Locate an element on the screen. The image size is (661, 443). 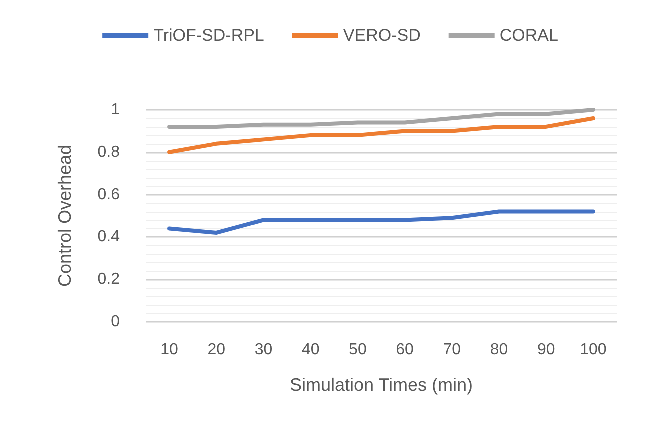
y-tick-label: 0.6 is located at coordinates (109, 195).